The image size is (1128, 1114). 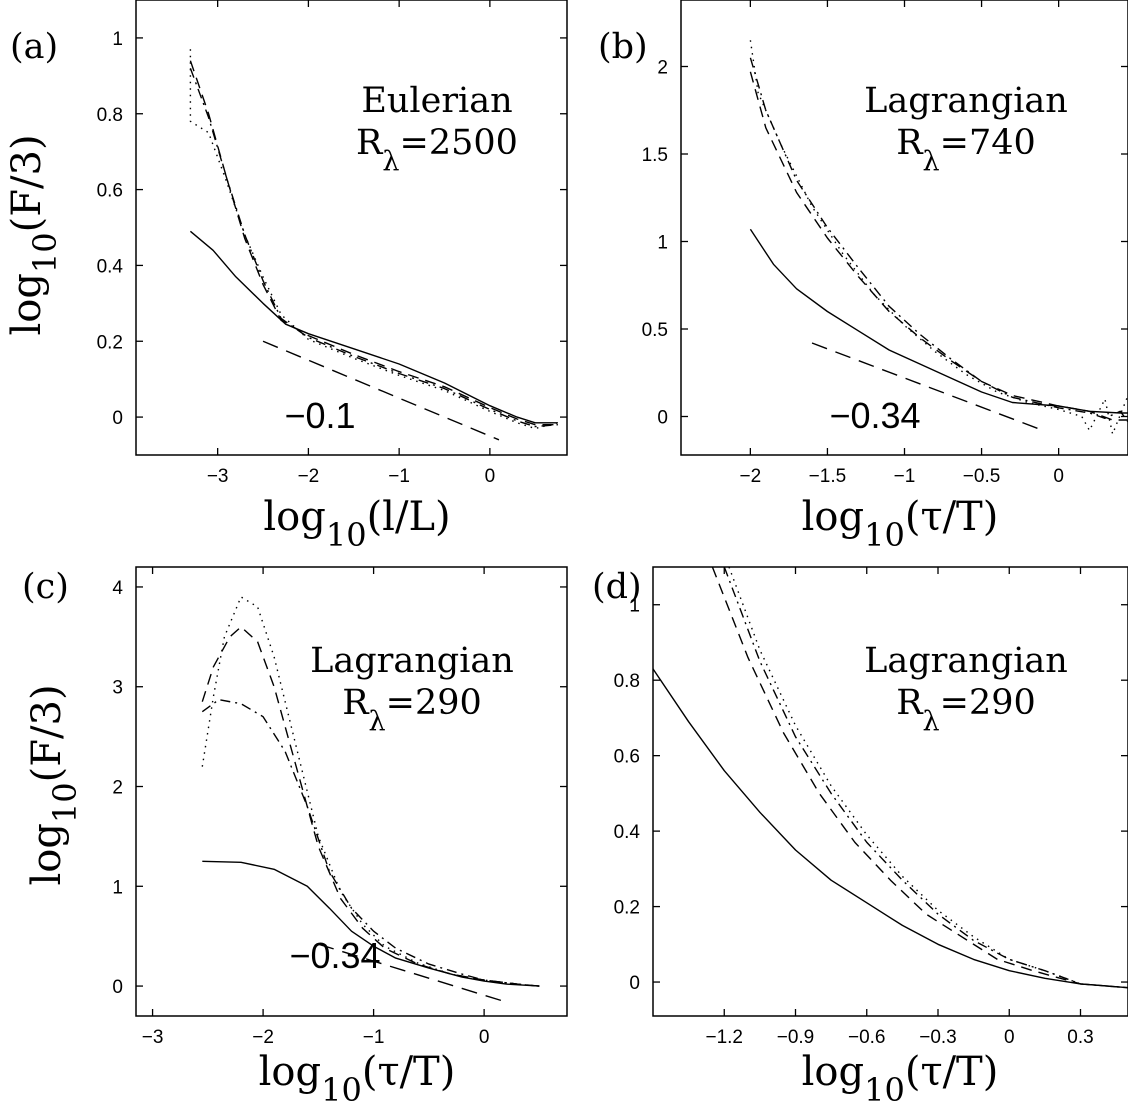 What do you see at coordinates (828, 476) in the screenshot?
I see `x-tick-label: −1.5` at bounding box center [828, 476].